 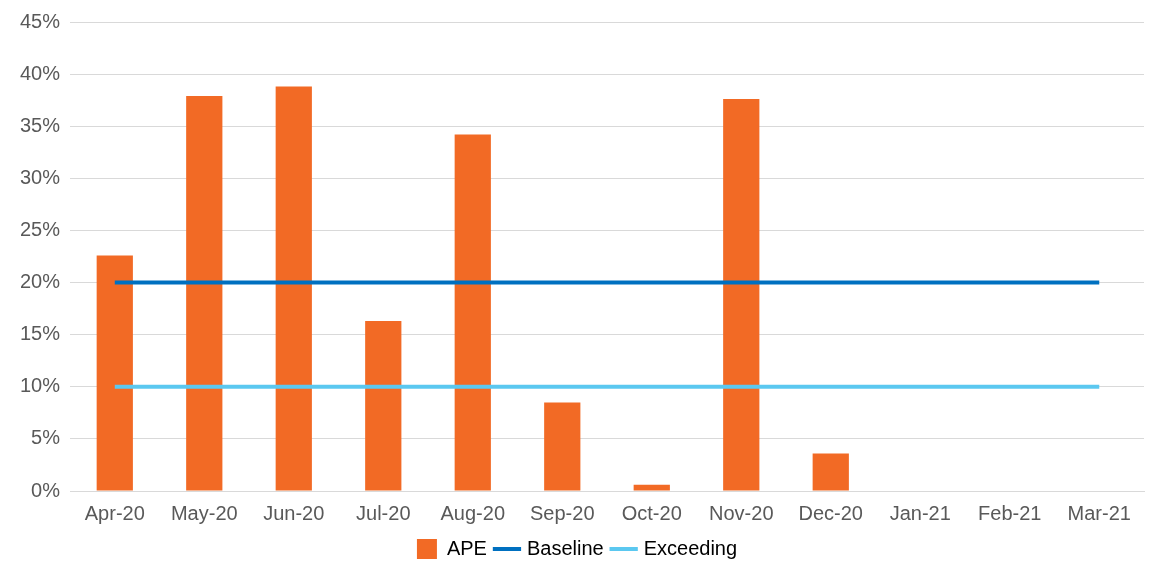 I want to click on y-tick-label: 25%, so click(x=40, y=228).